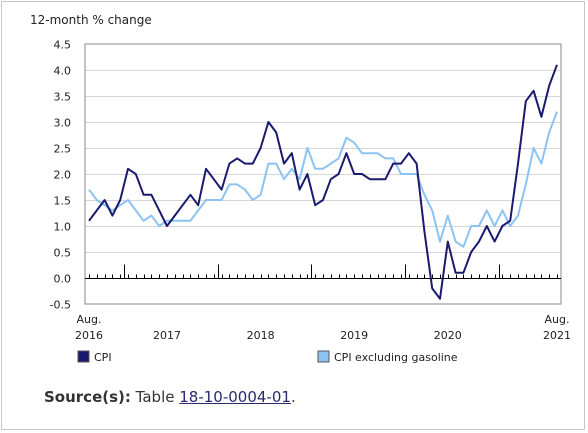 Image resolution: width=588 pixels, height=433 pixels. Describe the element at coordinates (261, 335) in the screenshot. I see `x-tick-label: 2018` at that location.